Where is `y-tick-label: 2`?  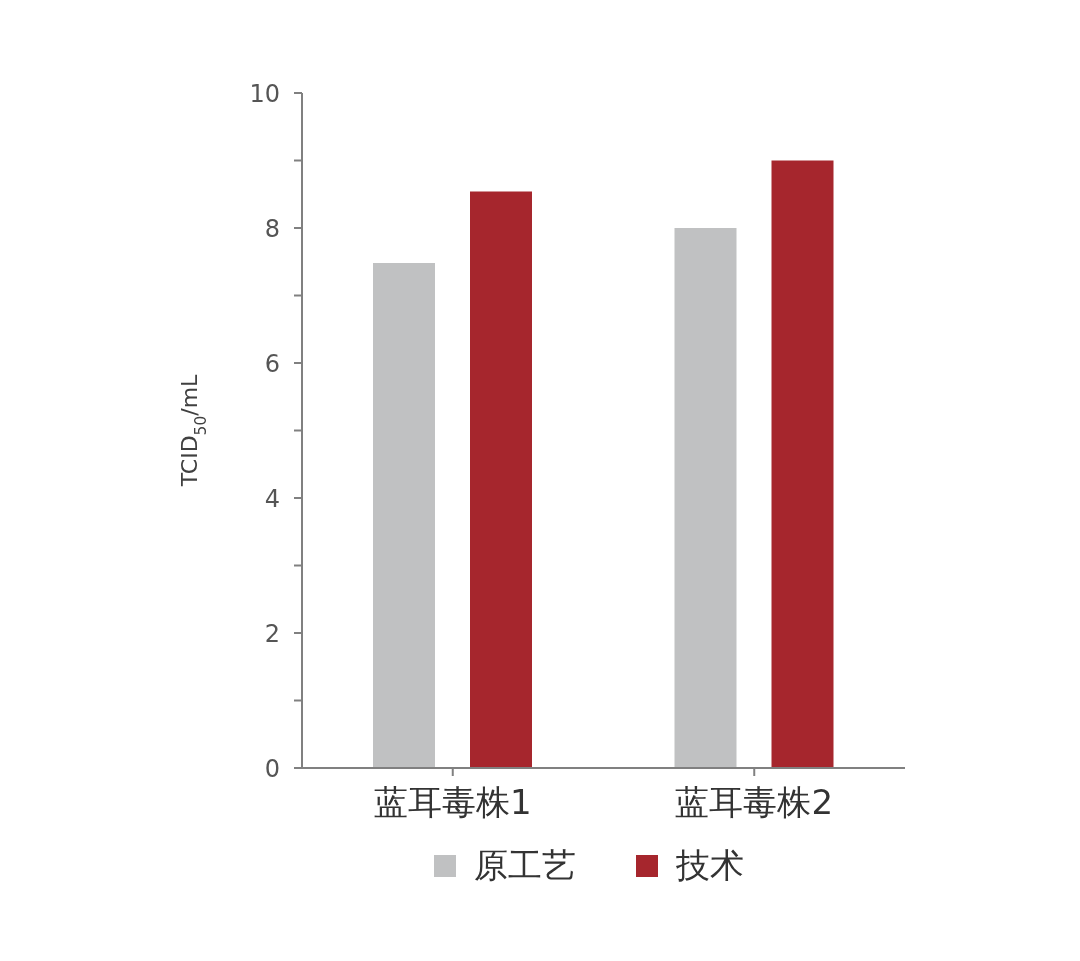
y-tick-label: 2 is located at coordinates (272, 633).